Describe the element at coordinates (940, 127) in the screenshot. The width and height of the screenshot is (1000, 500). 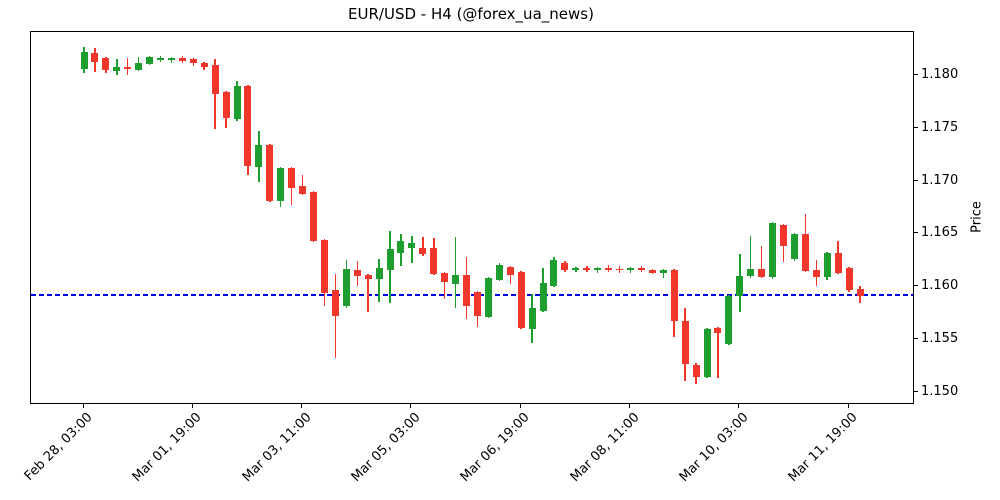
I see `y-tick-label: 1.175` at that location.